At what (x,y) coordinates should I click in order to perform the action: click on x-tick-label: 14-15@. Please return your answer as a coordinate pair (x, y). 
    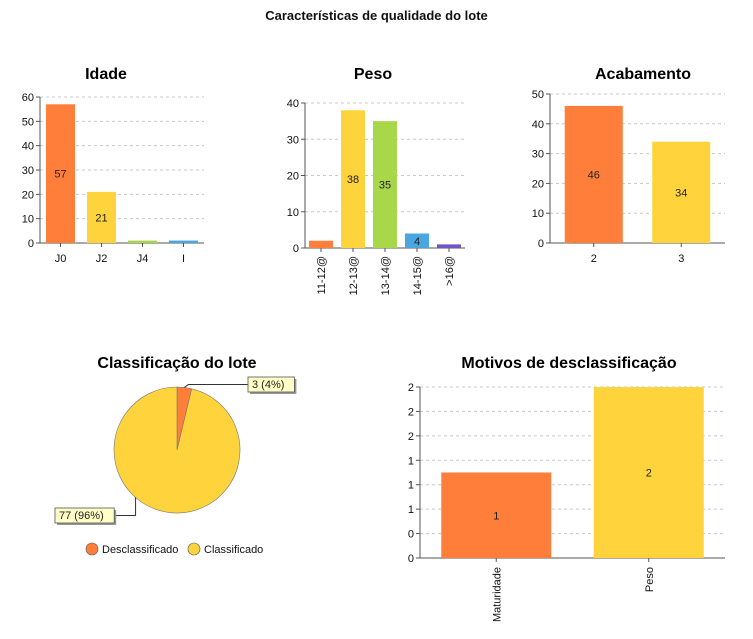
    Looking at the image, I should click on (418, 275).